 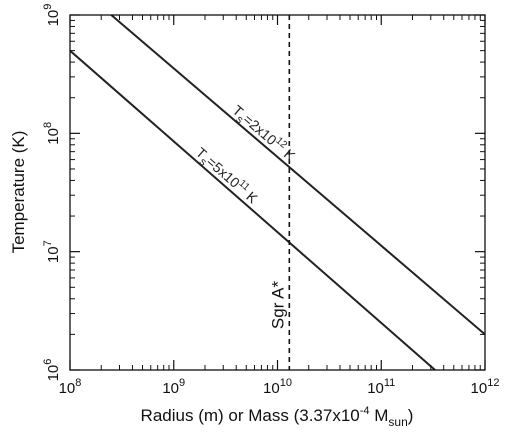 What do you see at coordinates (277, 417) in the screenshot?
I see `x-axis-label: Radius (m) or Mass (3.37x10-4 Msun)` at bounding box center [277, 417].